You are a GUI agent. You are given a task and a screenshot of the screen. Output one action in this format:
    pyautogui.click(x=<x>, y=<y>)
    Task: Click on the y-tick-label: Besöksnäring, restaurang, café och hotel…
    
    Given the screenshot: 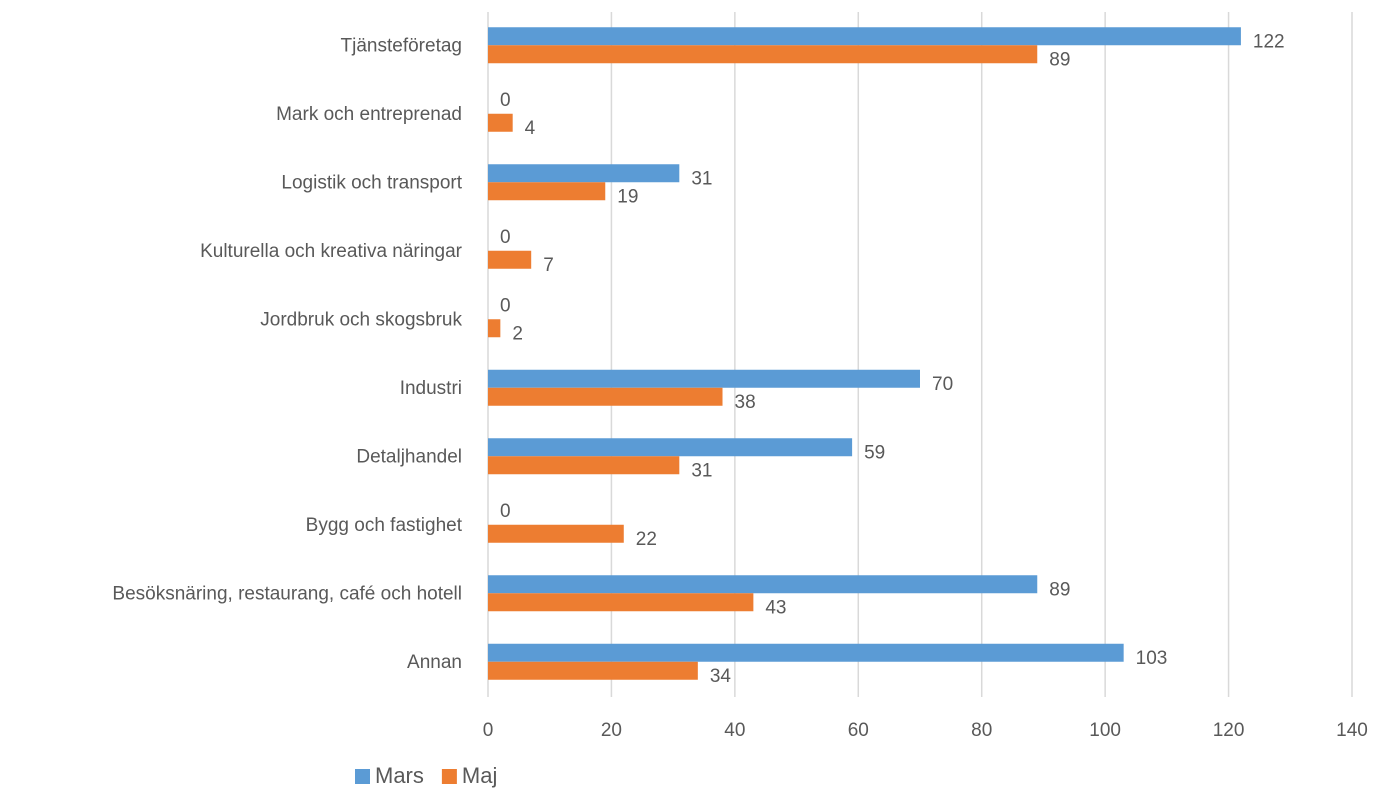 What is the action you would take?
    pyautogui.click(x=287, y=593)
    